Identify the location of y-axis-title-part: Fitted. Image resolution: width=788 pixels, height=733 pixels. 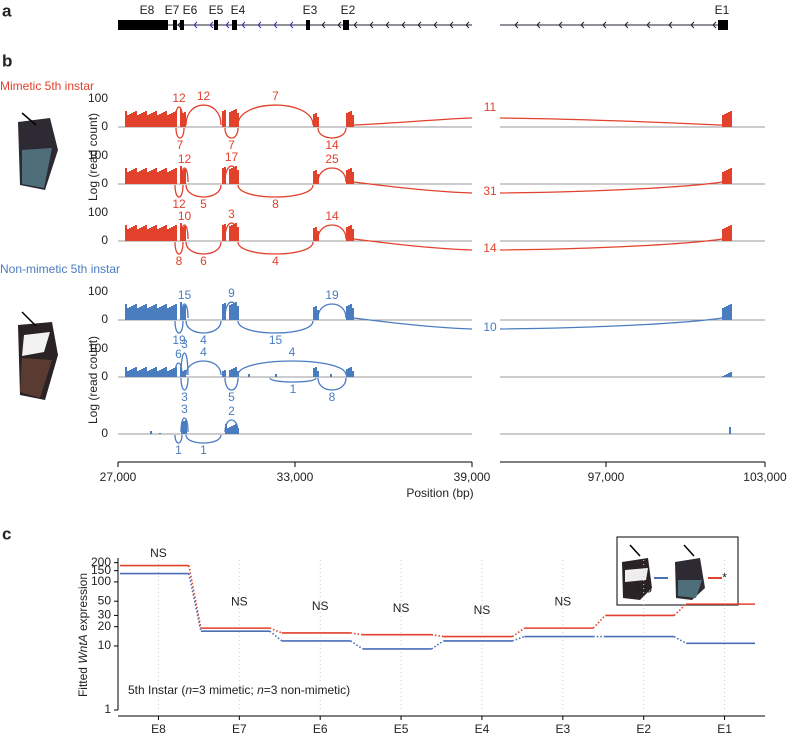
(83, 680).